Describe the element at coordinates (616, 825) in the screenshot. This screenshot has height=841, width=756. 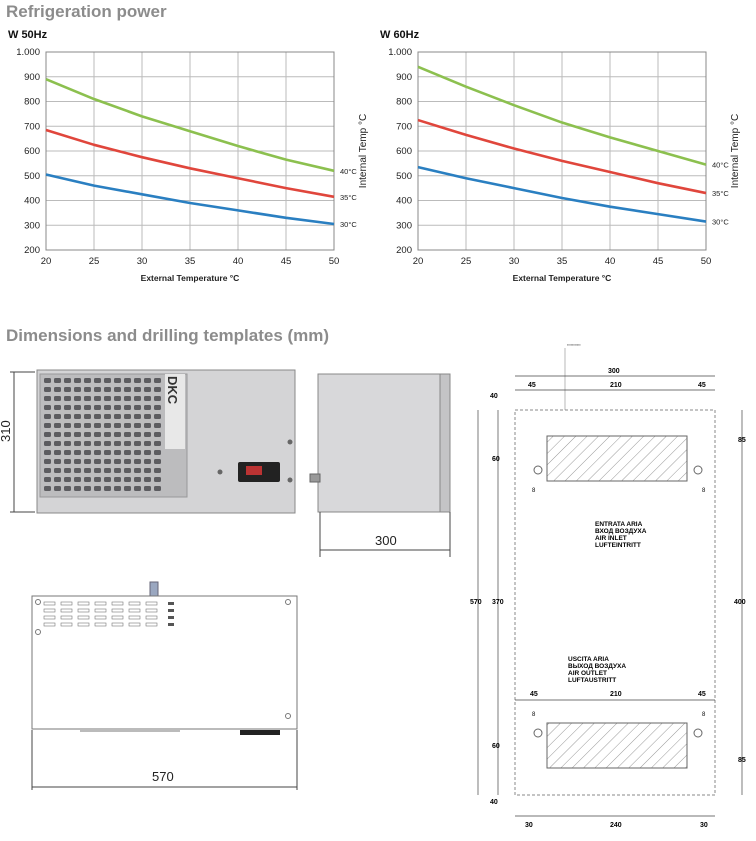
I see `dim-240: 240` at that location.